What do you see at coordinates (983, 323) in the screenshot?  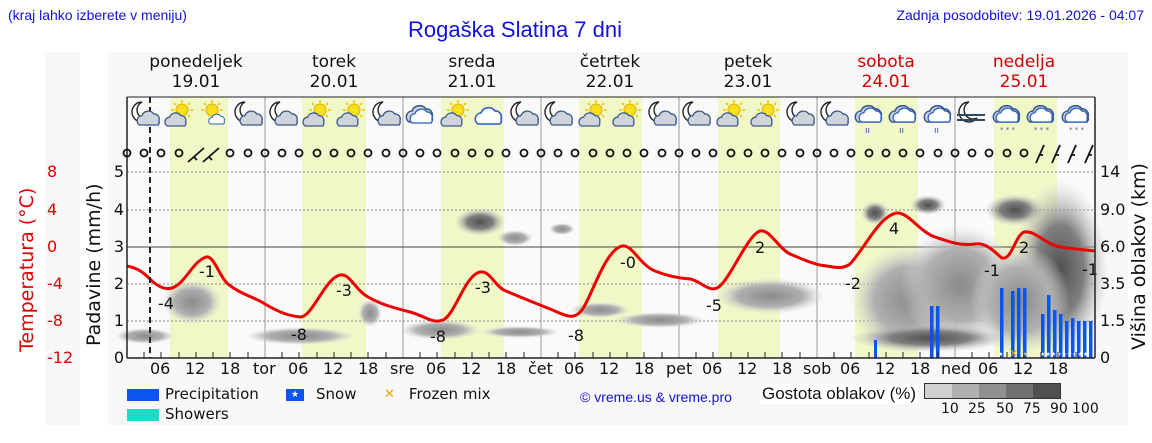 I see `precipitation-bars` at bounding box center [983, 323].